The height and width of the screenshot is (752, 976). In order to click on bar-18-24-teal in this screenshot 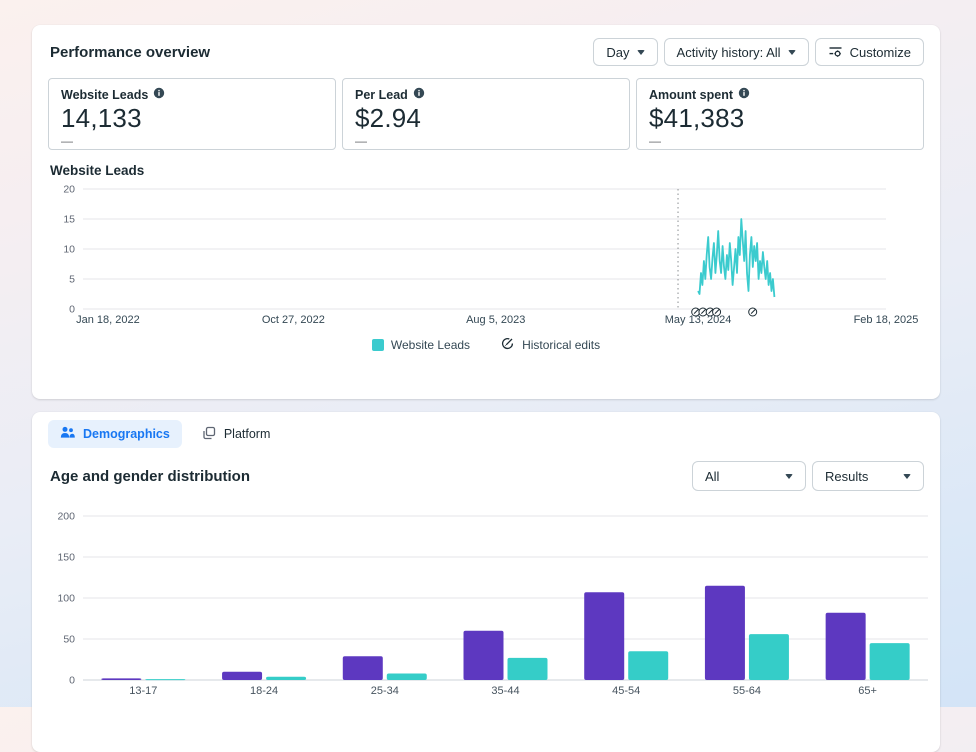, I will do `click(286, 678)`.